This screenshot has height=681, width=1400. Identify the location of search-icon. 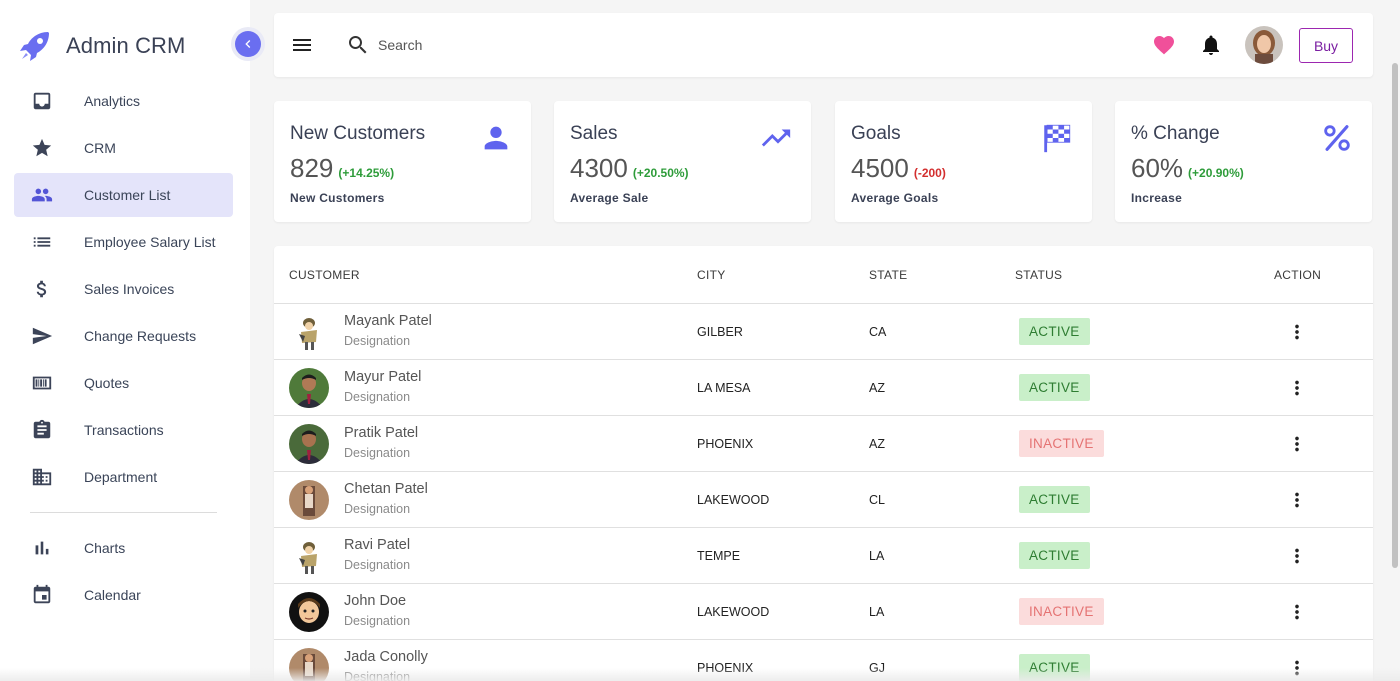
(358, 45).